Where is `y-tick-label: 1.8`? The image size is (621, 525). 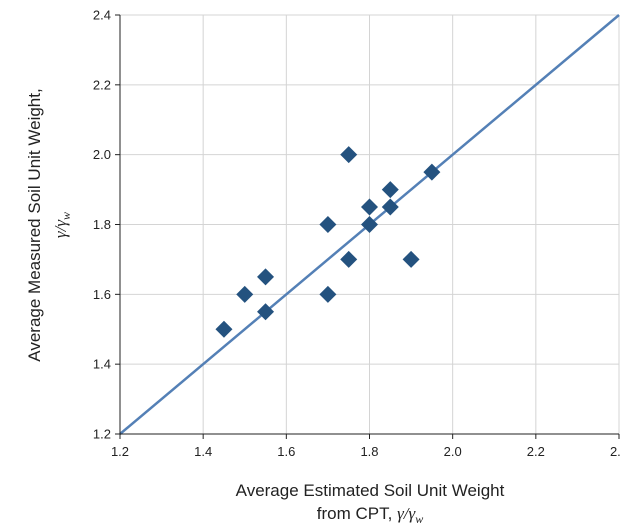
y-tick-label: 1.8 is located at coordinates (102, 224).